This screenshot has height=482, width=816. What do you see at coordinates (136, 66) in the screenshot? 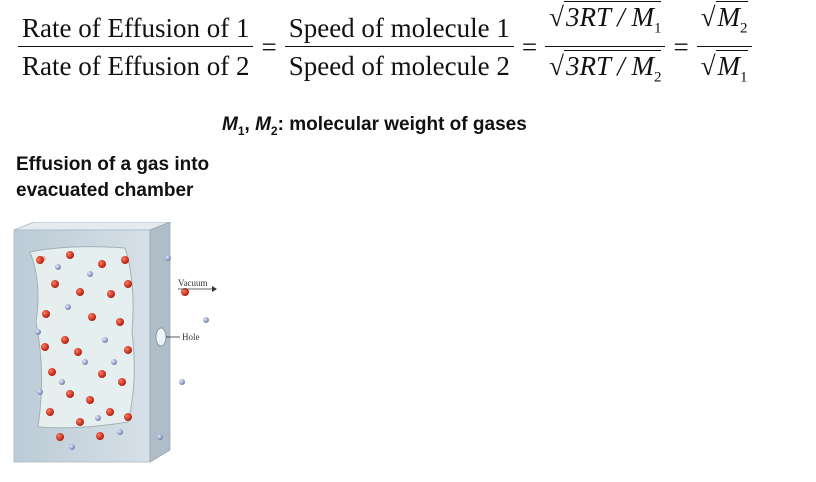
I see `rate-denominator: Rate of Effusion of 2` at bounding box center [136, 66].